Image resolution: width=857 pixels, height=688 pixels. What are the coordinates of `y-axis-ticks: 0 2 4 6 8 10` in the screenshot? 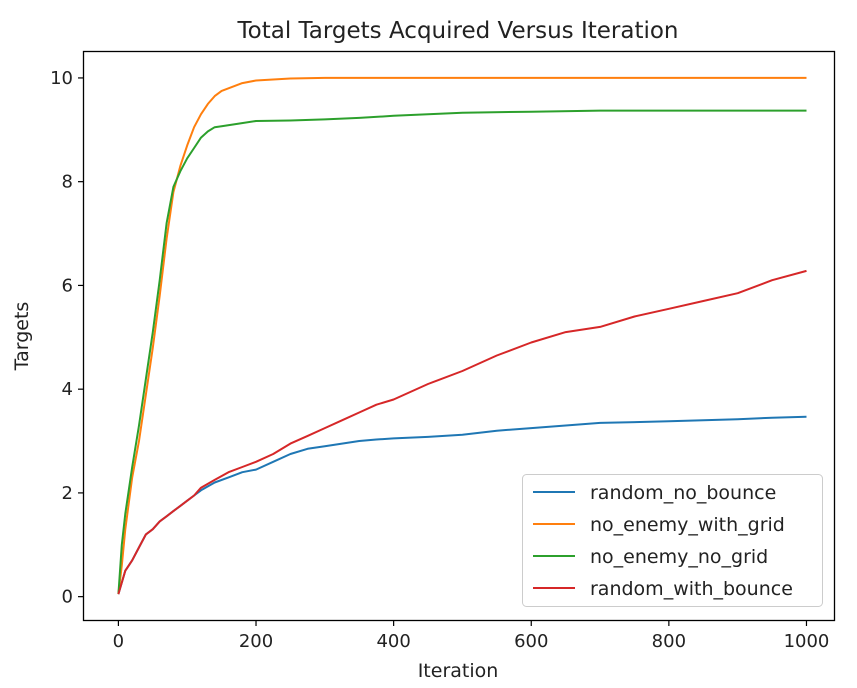 It's located at (67, 338).